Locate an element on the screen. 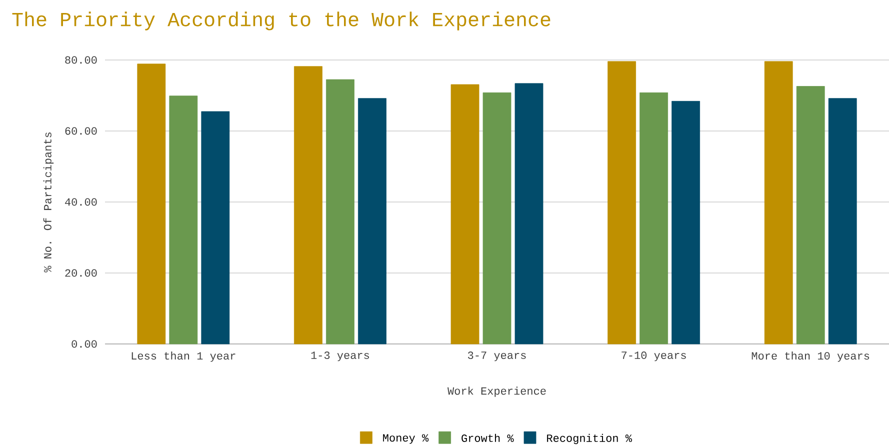 The height and width of the screenshot is (448, 889). y-tick-label: 60.00 is located at coordinates (81, 131).